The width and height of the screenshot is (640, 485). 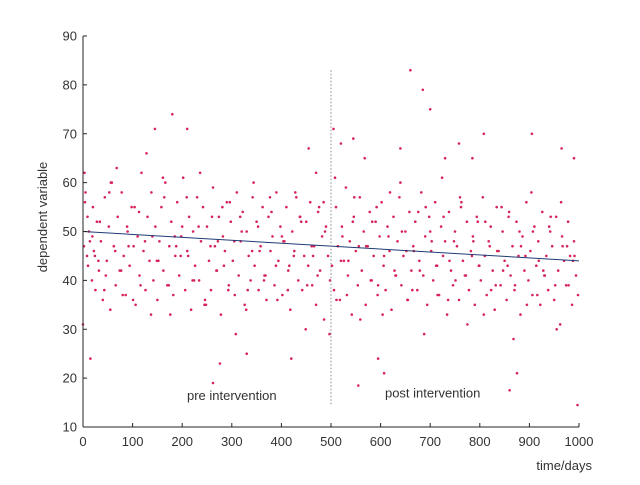 I want to click on x-tick-label: 700, so click(x=430, y=441).